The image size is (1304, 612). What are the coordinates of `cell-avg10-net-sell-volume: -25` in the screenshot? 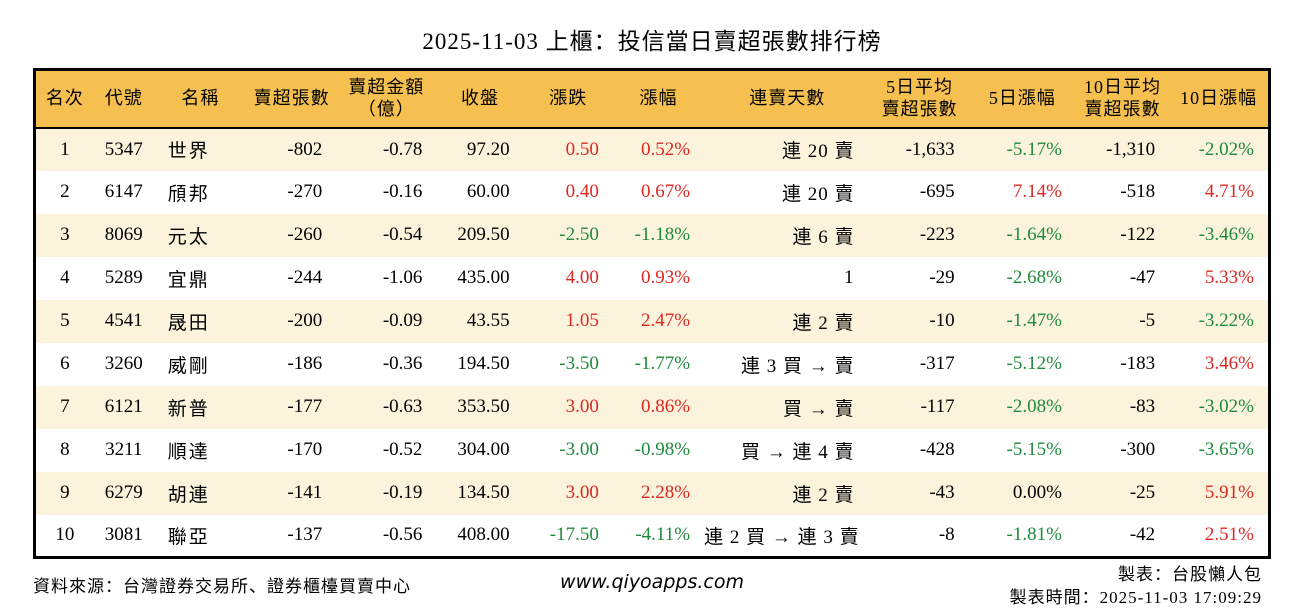 It's located at (1142, 492).